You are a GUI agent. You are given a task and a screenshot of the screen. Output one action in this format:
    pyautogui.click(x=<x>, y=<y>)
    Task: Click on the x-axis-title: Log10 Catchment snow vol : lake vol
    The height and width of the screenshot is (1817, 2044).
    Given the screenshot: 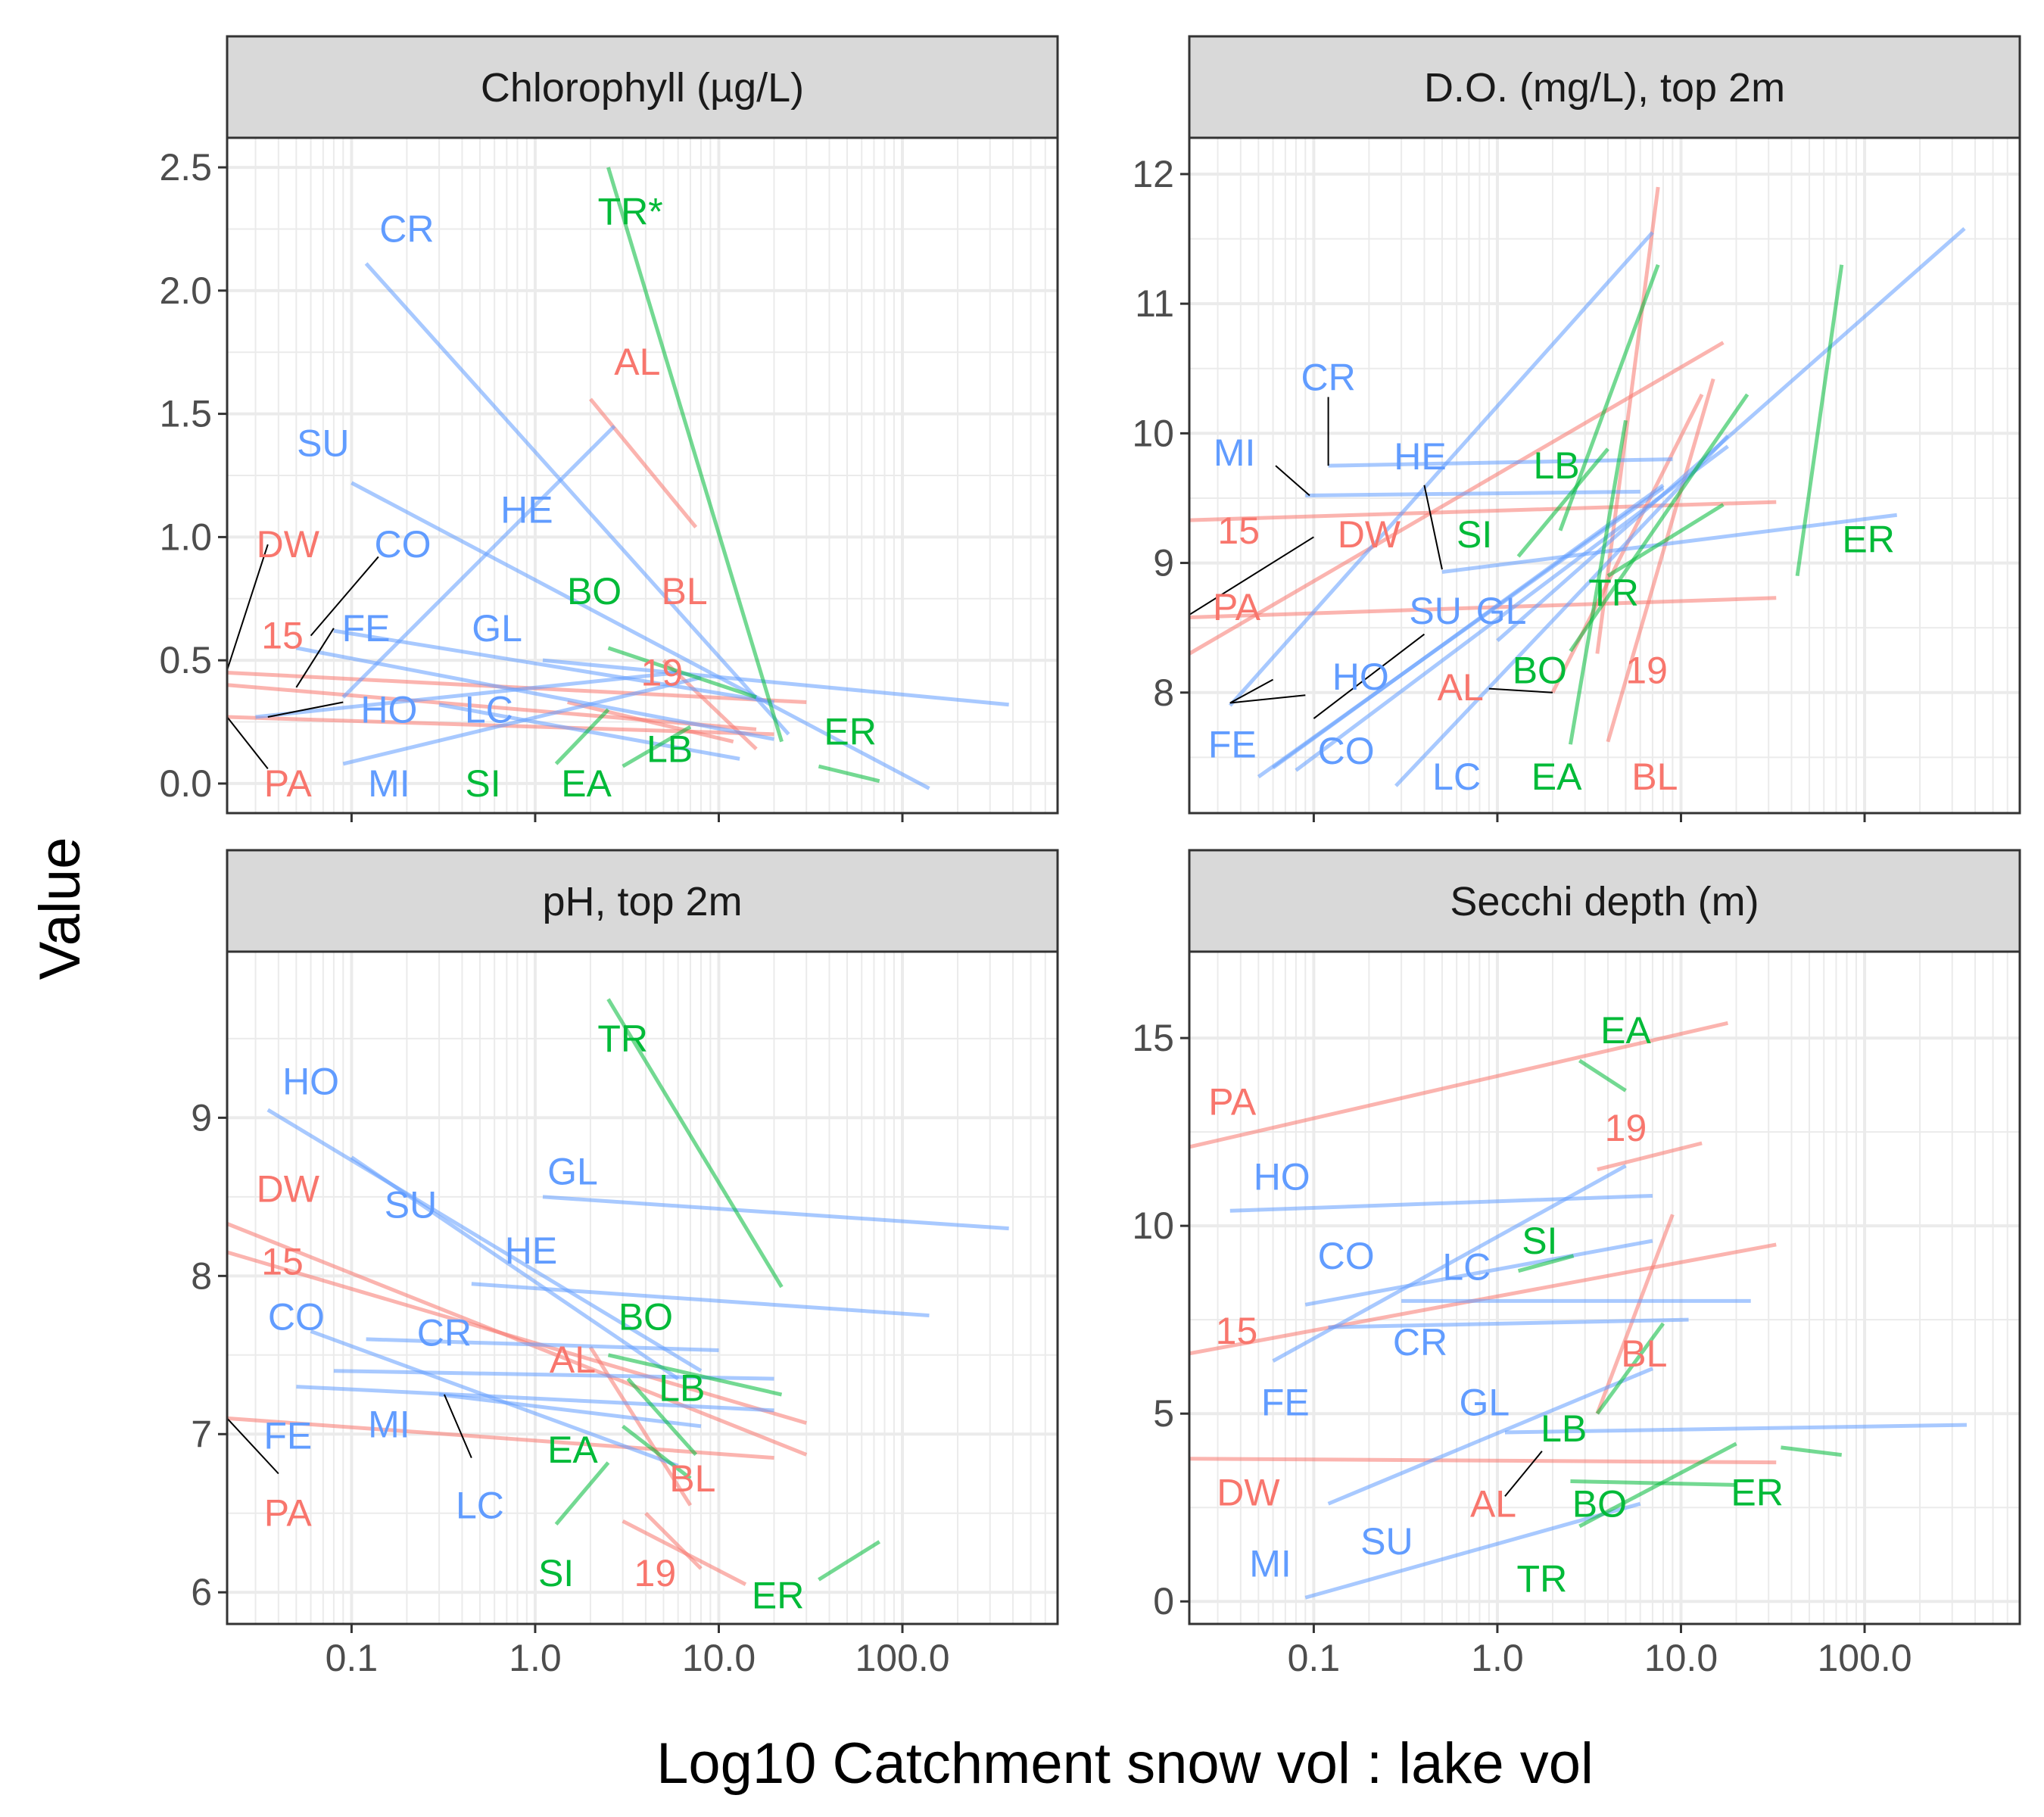 What is the action you would take?
    pyautogui.click(x=1125, y=1764)
    